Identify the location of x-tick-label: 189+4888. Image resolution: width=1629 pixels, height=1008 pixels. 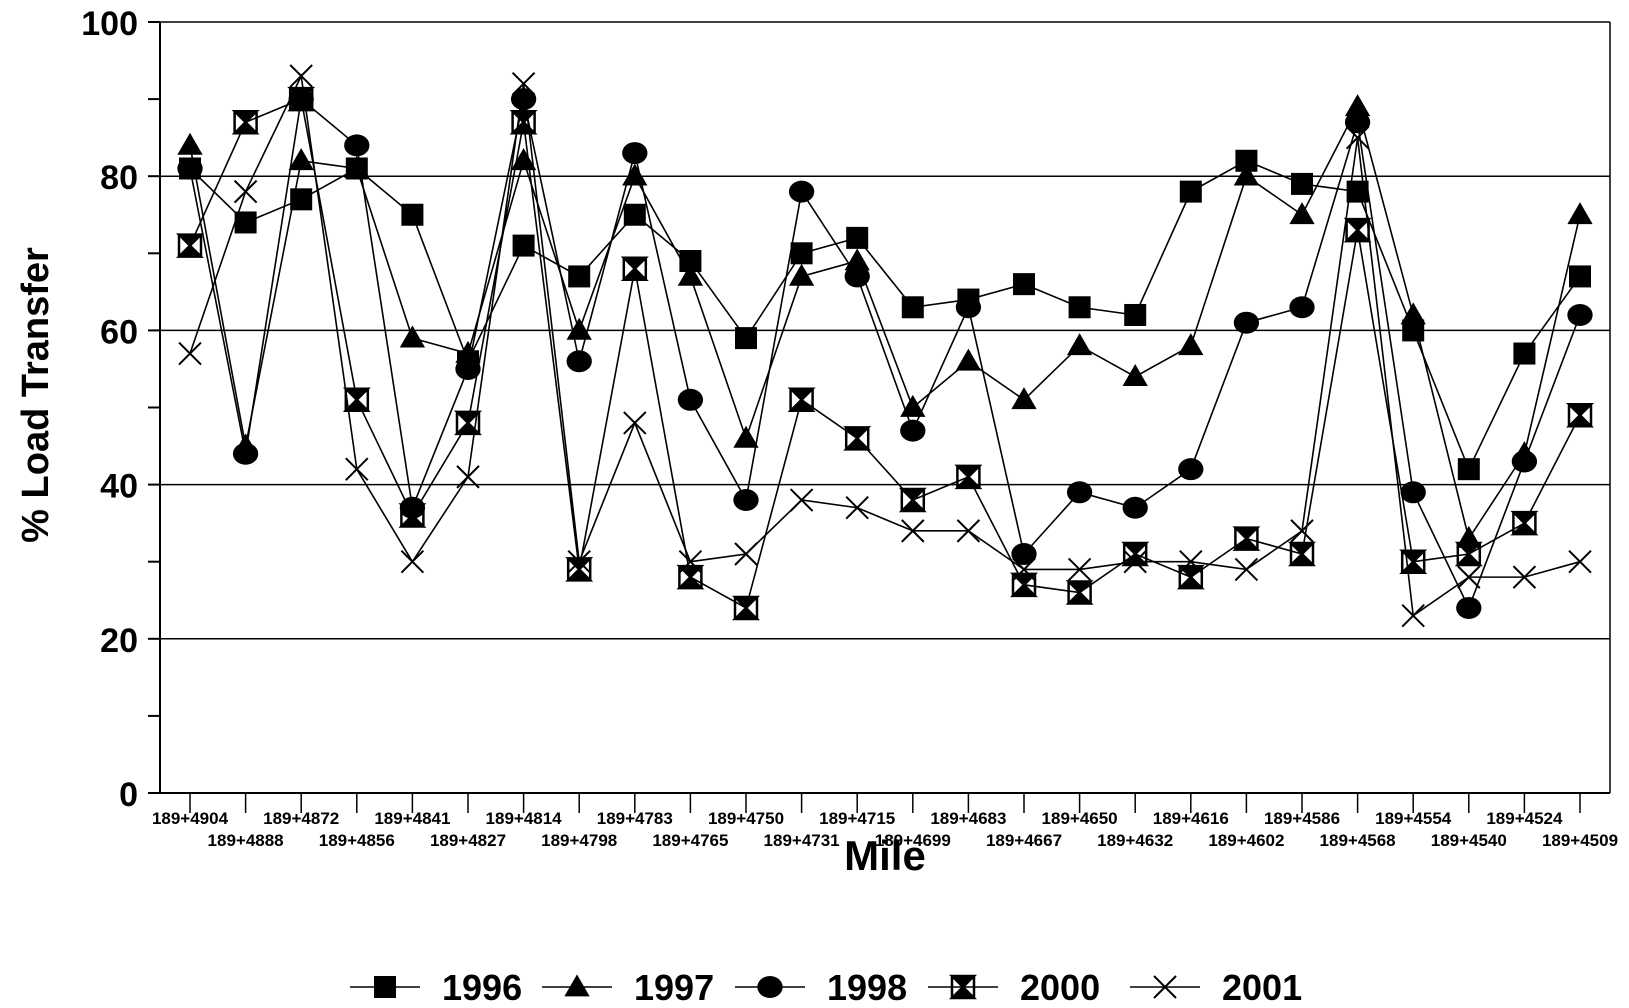
(246, 840).